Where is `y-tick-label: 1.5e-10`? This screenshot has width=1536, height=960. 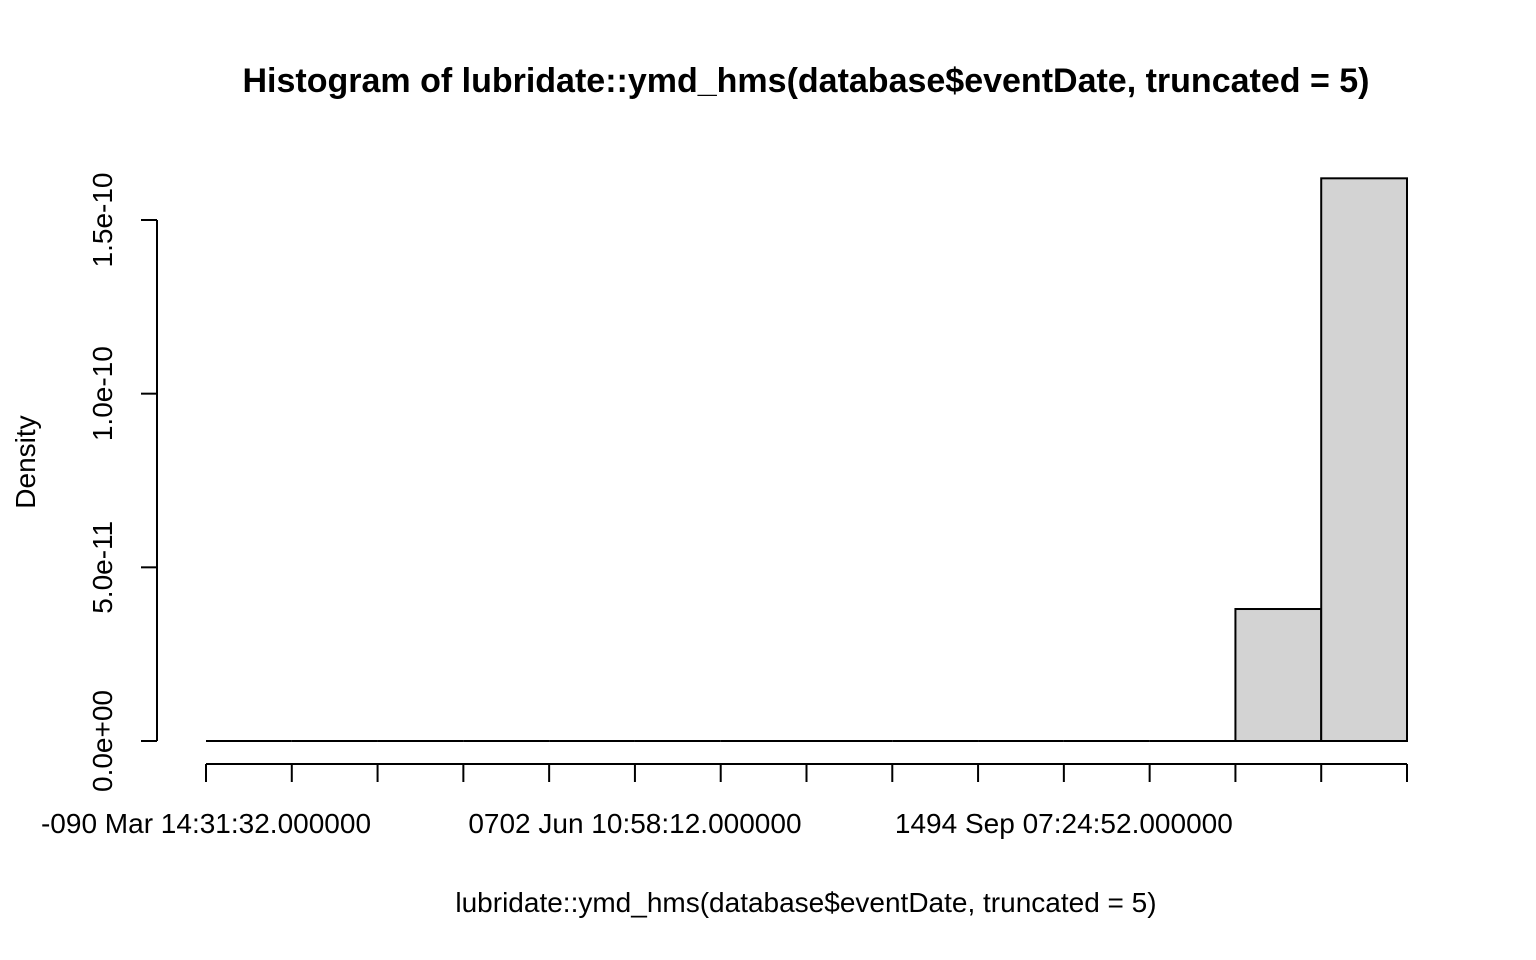 y-tick-label: 1.5e-10 is located at coordinates (102, 220).